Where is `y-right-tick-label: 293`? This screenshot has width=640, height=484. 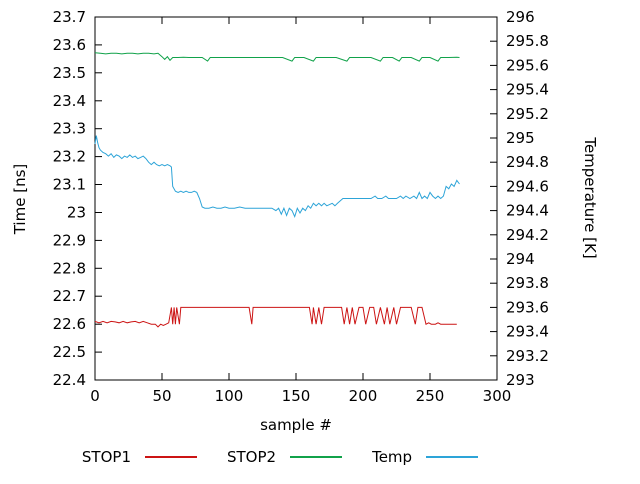
y-right-tick-label: 293 is located at coordinates (520, 380).